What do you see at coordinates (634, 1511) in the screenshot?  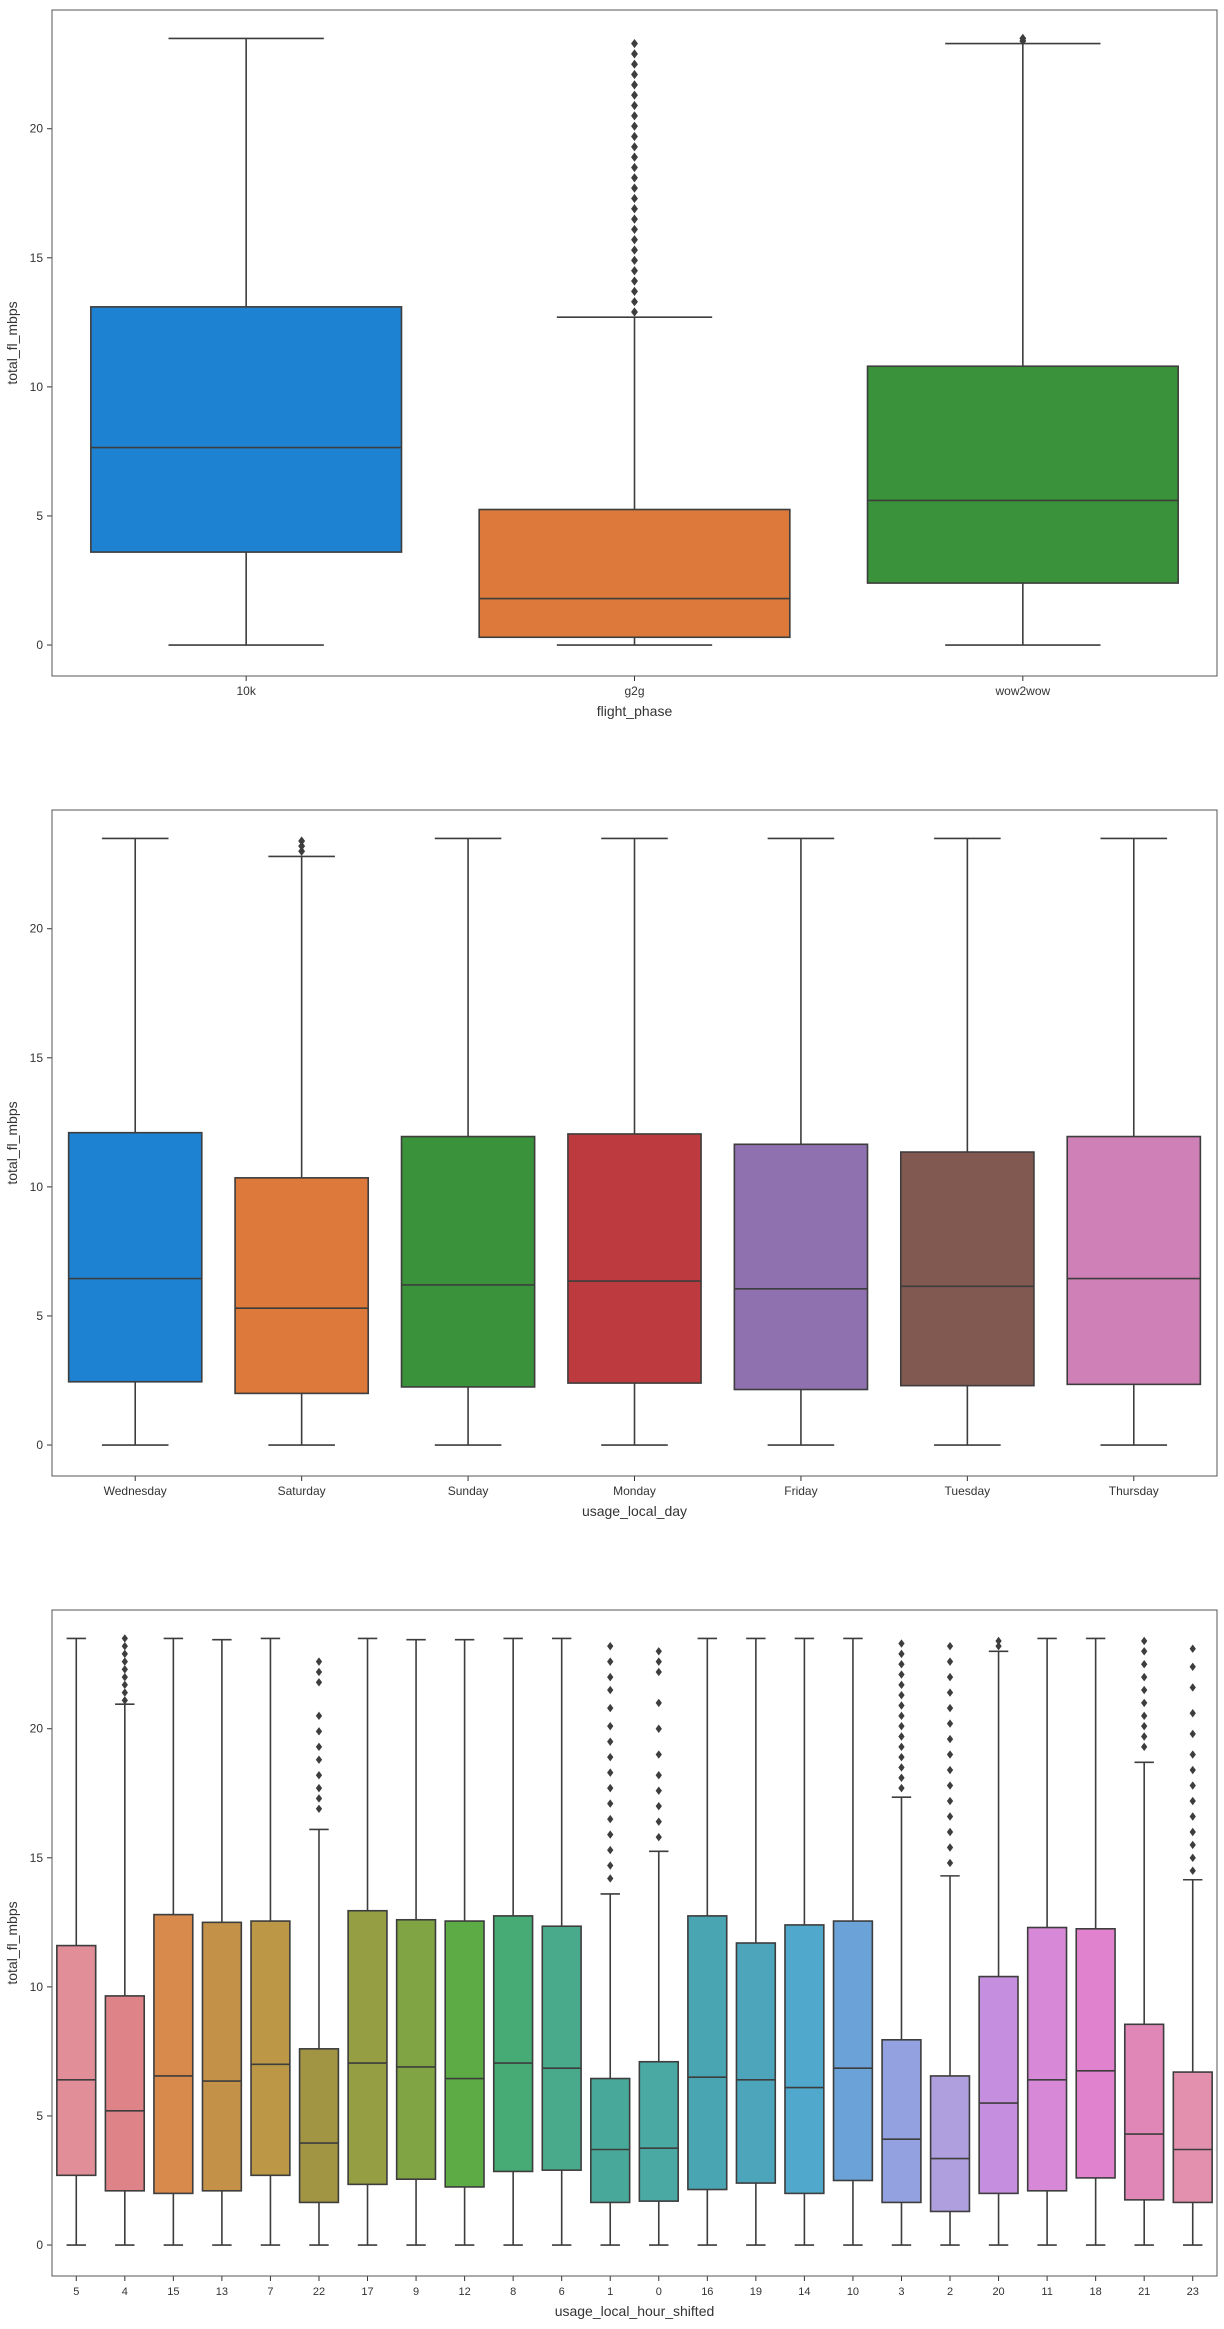 I see `x-axis-label: usage_local_day` at bounding box center [634, 1511].